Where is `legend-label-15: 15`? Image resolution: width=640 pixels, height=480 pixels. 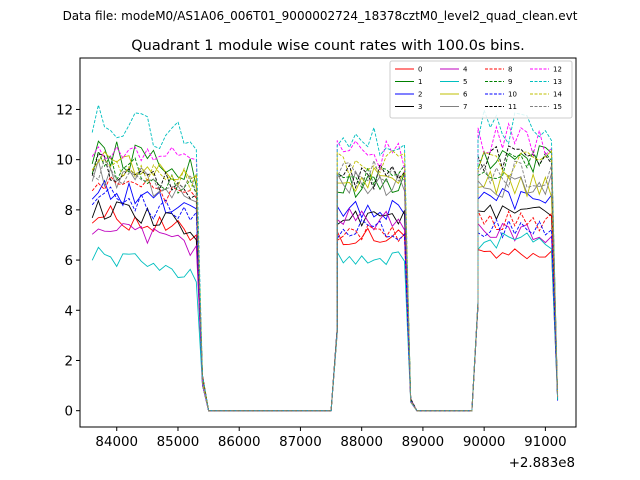 legend-label-15: 15 is located at coordinates (557, 107).